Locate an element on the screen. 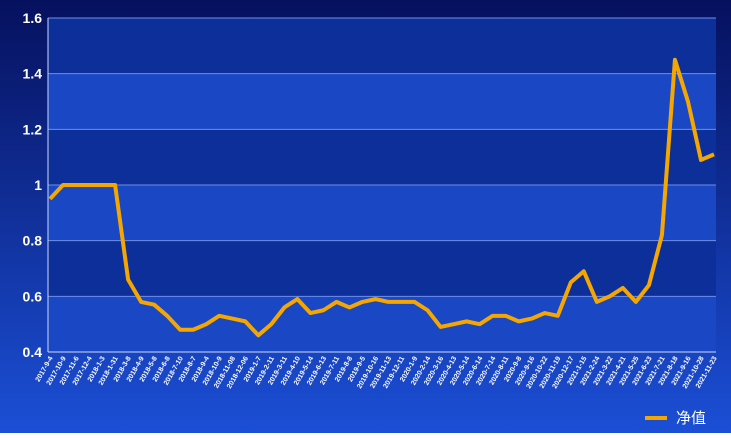 The width and height of the screenshot is (731, 438). y-tick-label: 0.8 is located at coordinates (33, 241).